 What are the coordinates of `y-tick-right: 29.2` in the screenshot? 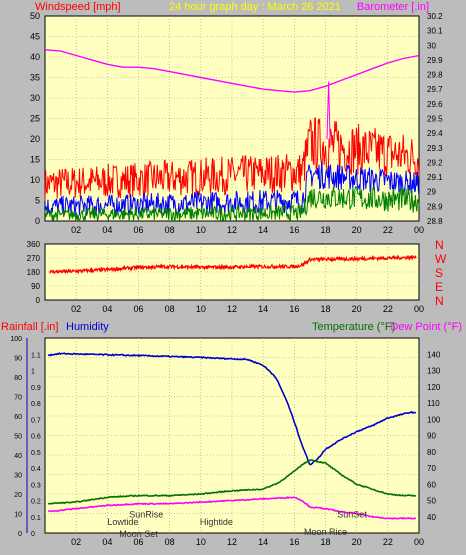 It's located at (435, 162).